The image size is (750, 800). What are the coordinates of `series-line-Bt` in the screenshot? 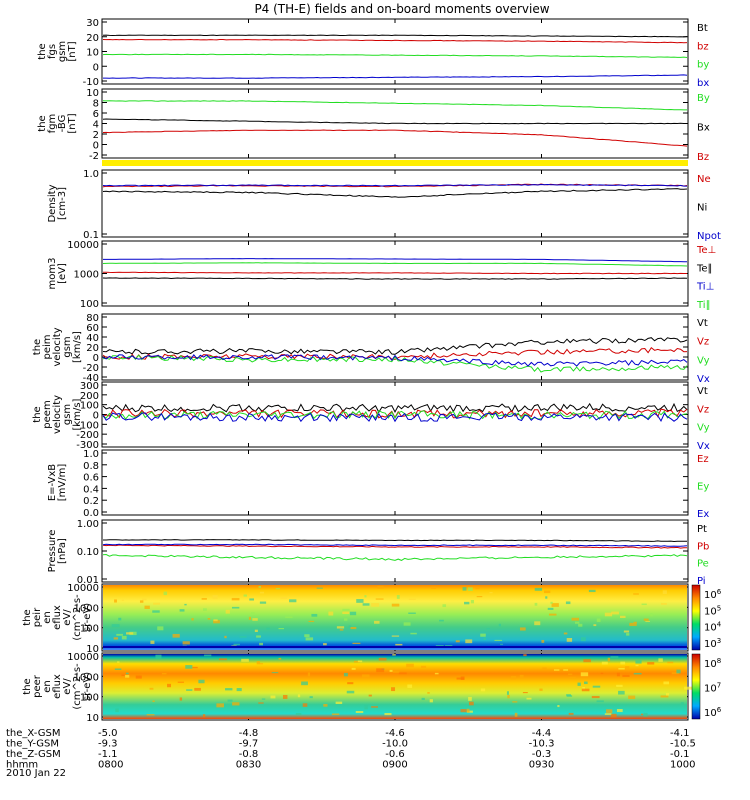 It's located at (395, 36).